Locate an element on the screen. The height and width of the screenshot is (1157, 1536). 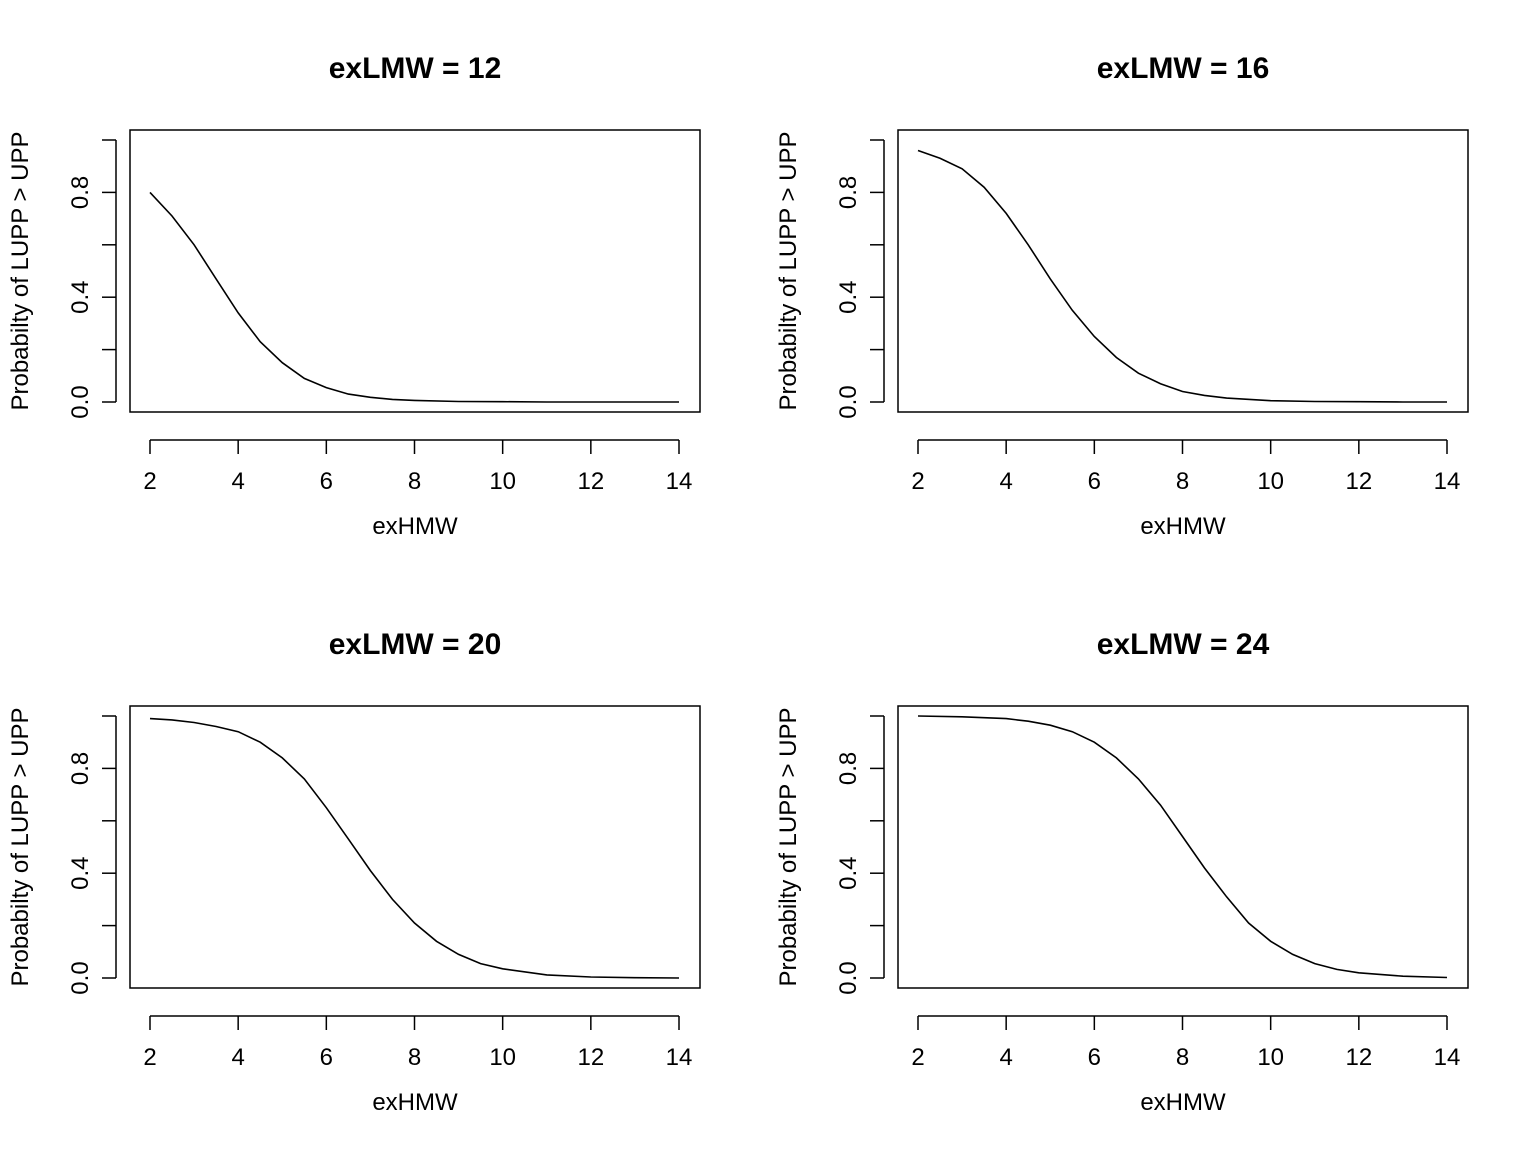
panel-title: exLMW = 20 is located at coordinates (415, 644).